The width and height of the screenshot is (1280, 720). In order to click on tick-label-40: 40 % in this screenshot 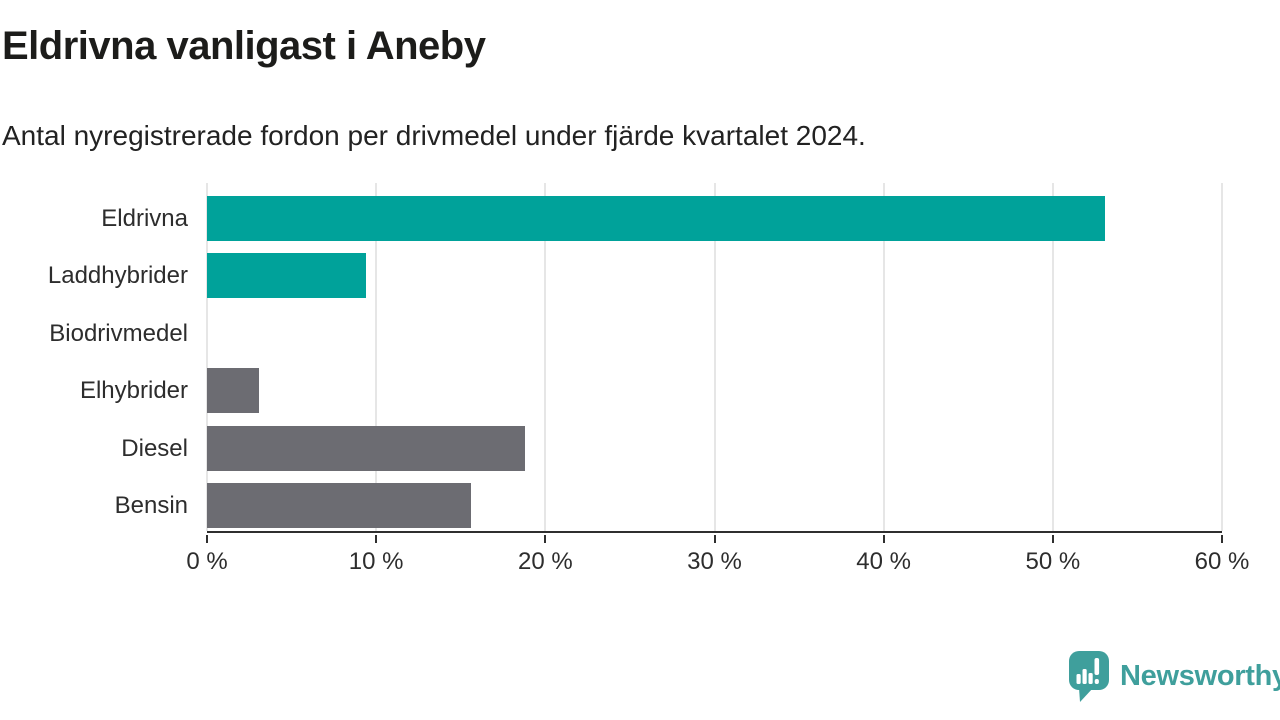, I will do `click(884, 561)`.